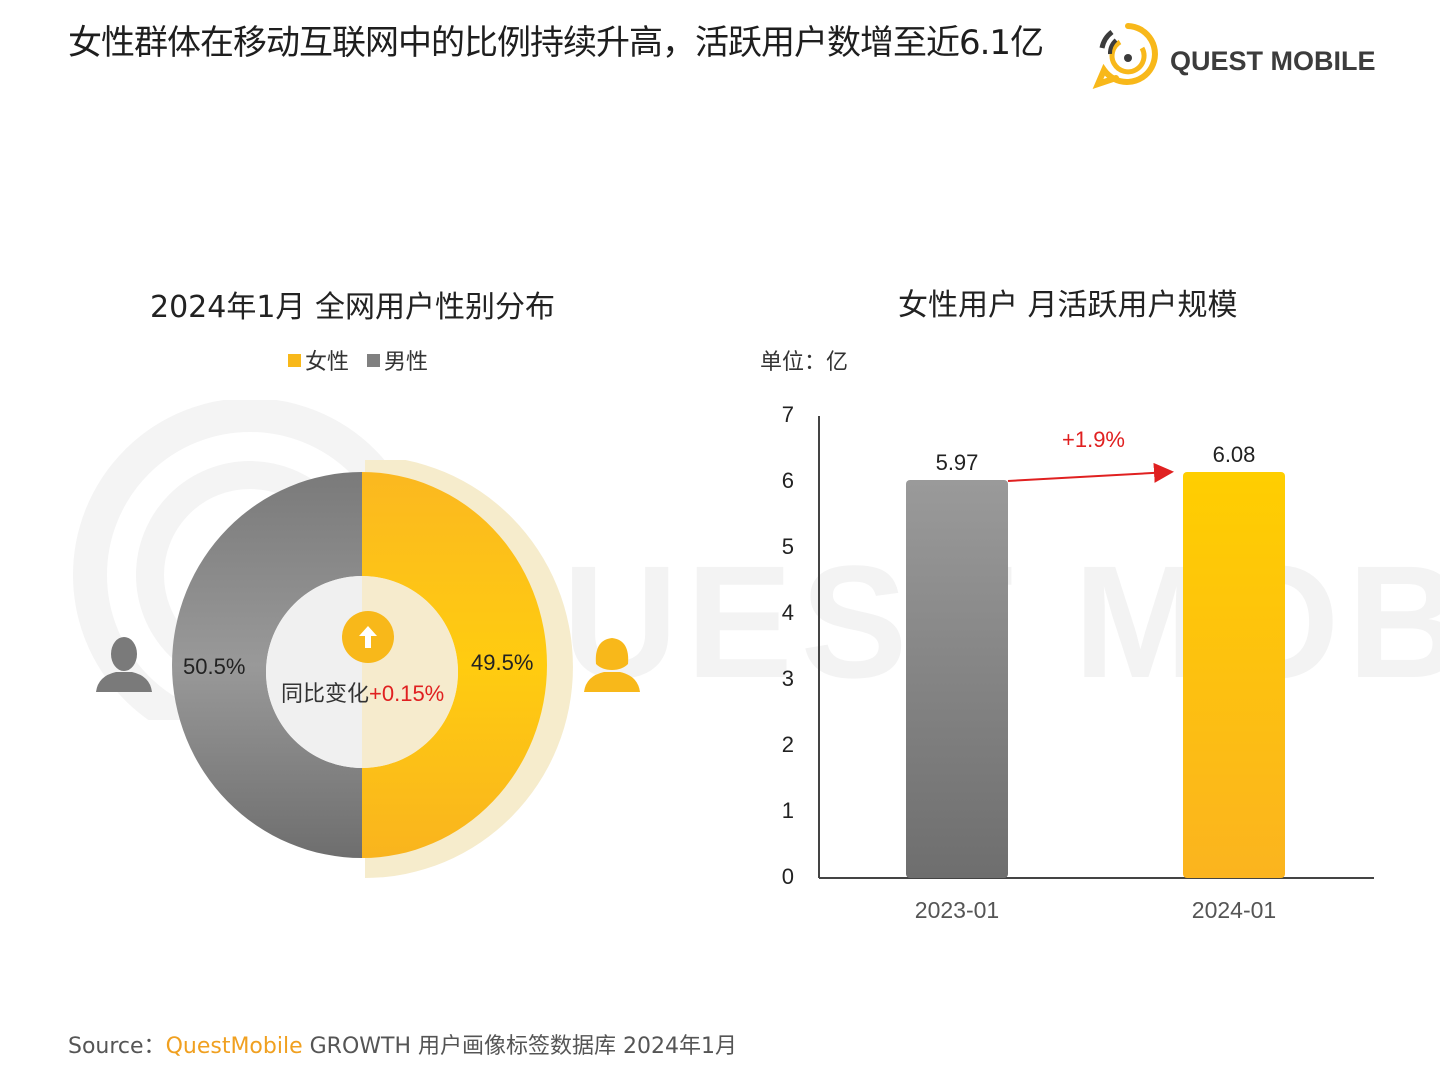 Image resolution: width=1440 pixels, height=1080 pixels. What do you see at coordinates (294, 360) in the screenshot?
I see `legend-swatch-female` at bounding box center [294, 360].